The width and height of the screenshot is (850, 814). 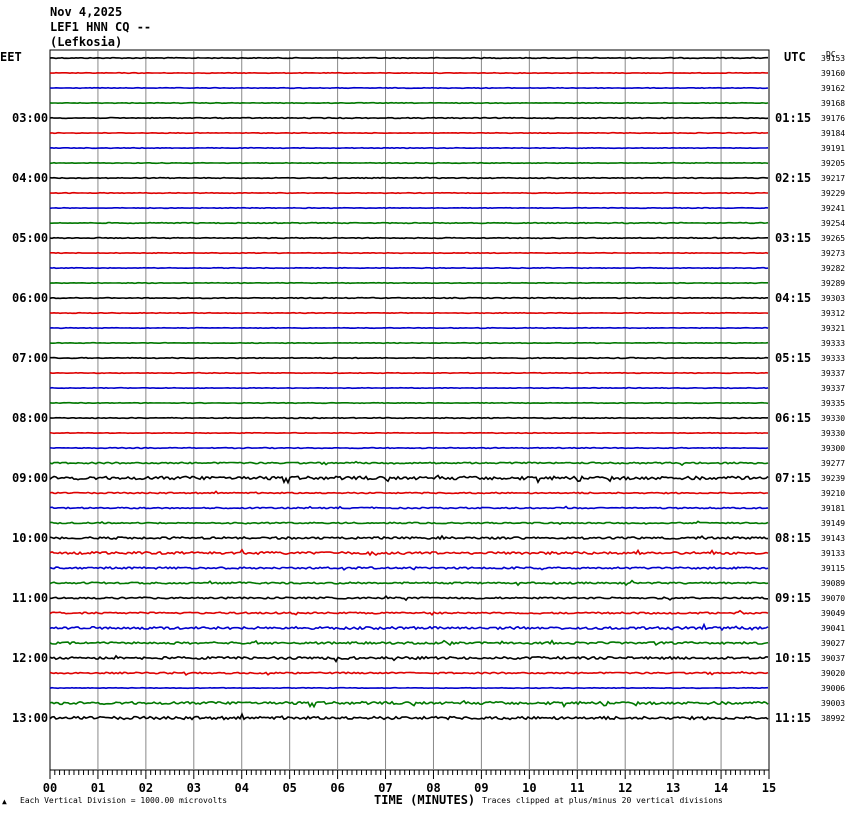 What do you see at coordinates (795, 57) in the screenshot?
I see `right-timezone-label: UTC` at bounding box center [795, 57].